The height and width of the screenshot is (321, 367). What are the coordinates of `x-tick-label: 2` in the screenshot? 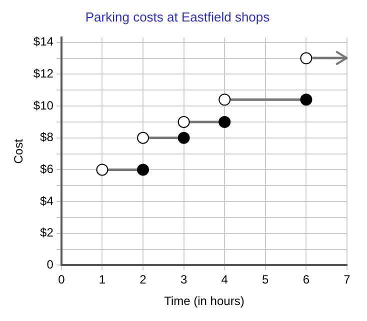 It's located at (143, 279).